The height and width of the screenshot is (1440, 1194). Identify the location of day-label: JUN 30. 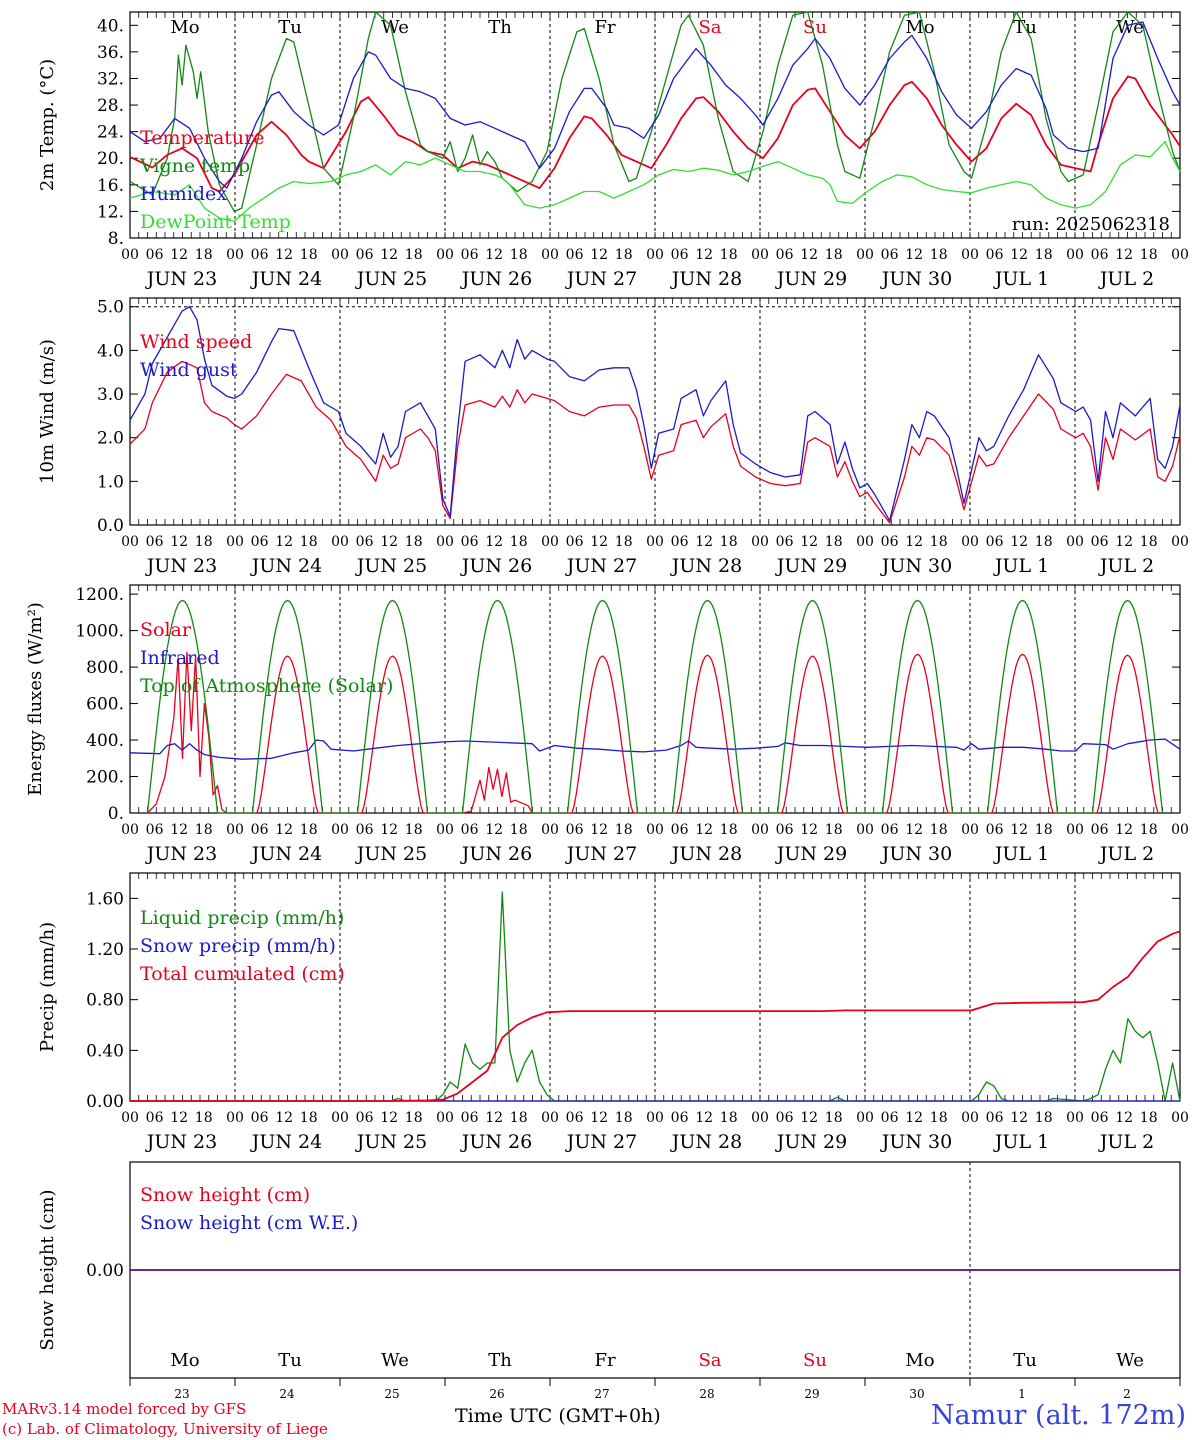
(916, 854).